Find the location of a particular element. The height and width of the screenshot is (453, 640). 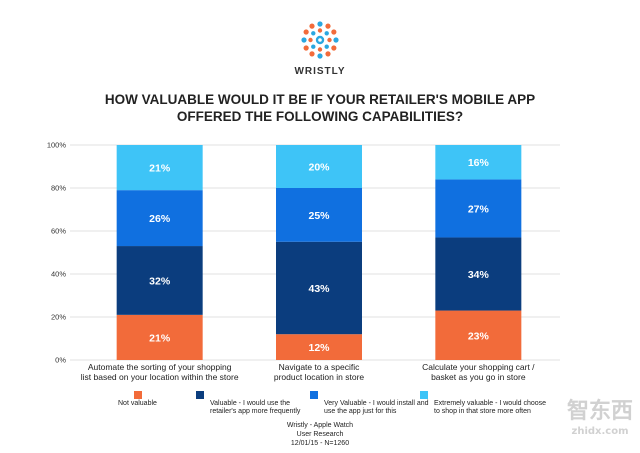

category-label: product location in store is located at coordinates (319, 377).